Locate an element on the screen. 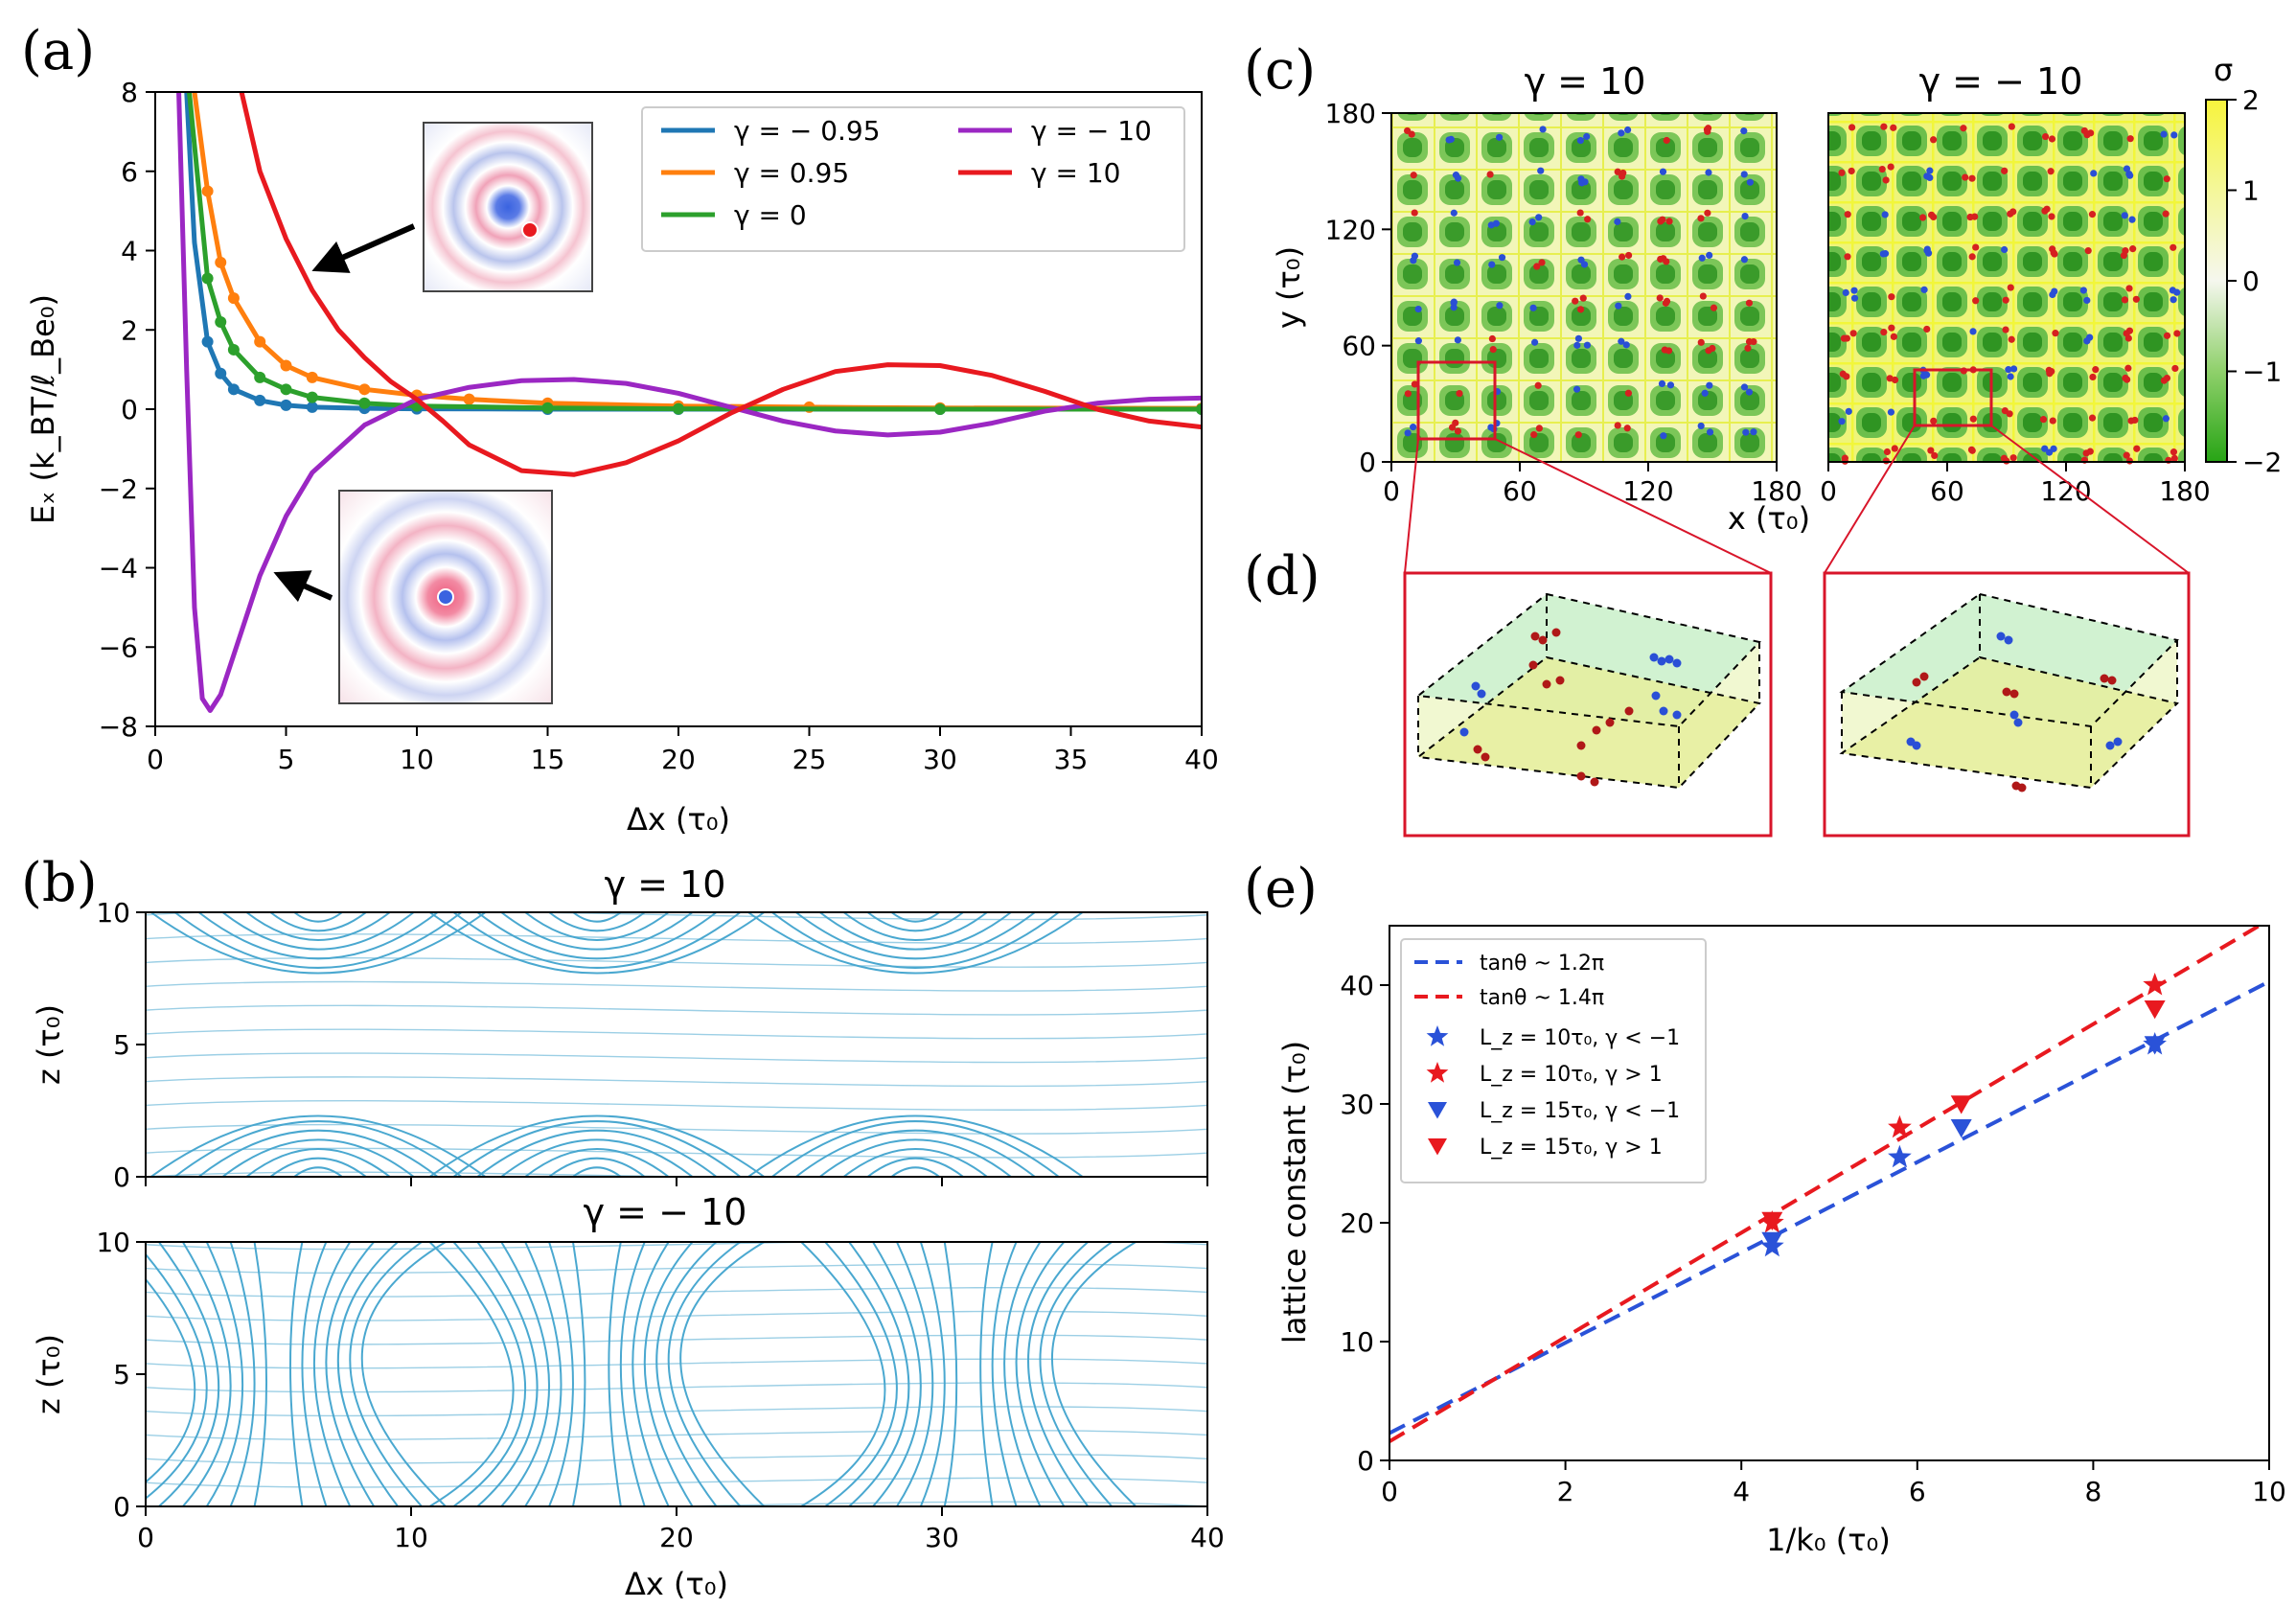  panel-e-fit-lines is located at coordinates (1829, 1185).